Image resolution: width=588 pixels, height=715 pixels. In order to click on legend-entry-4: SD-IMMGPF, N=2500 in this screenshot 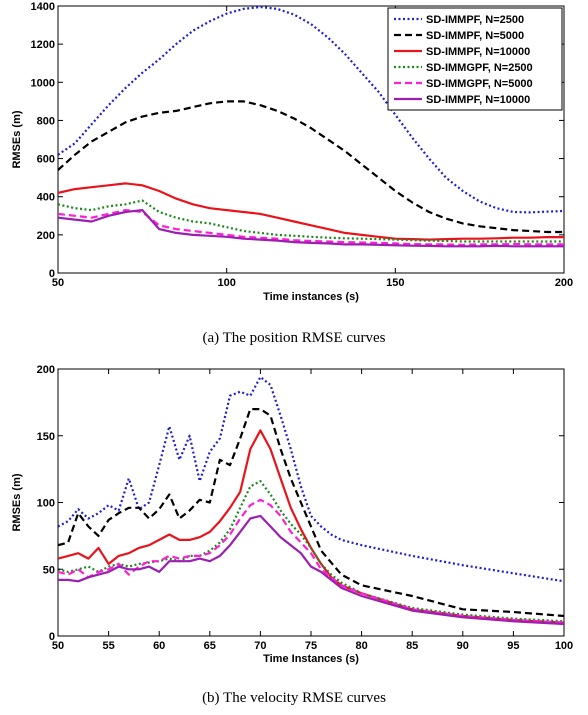, I will do `click(479, 68)`.